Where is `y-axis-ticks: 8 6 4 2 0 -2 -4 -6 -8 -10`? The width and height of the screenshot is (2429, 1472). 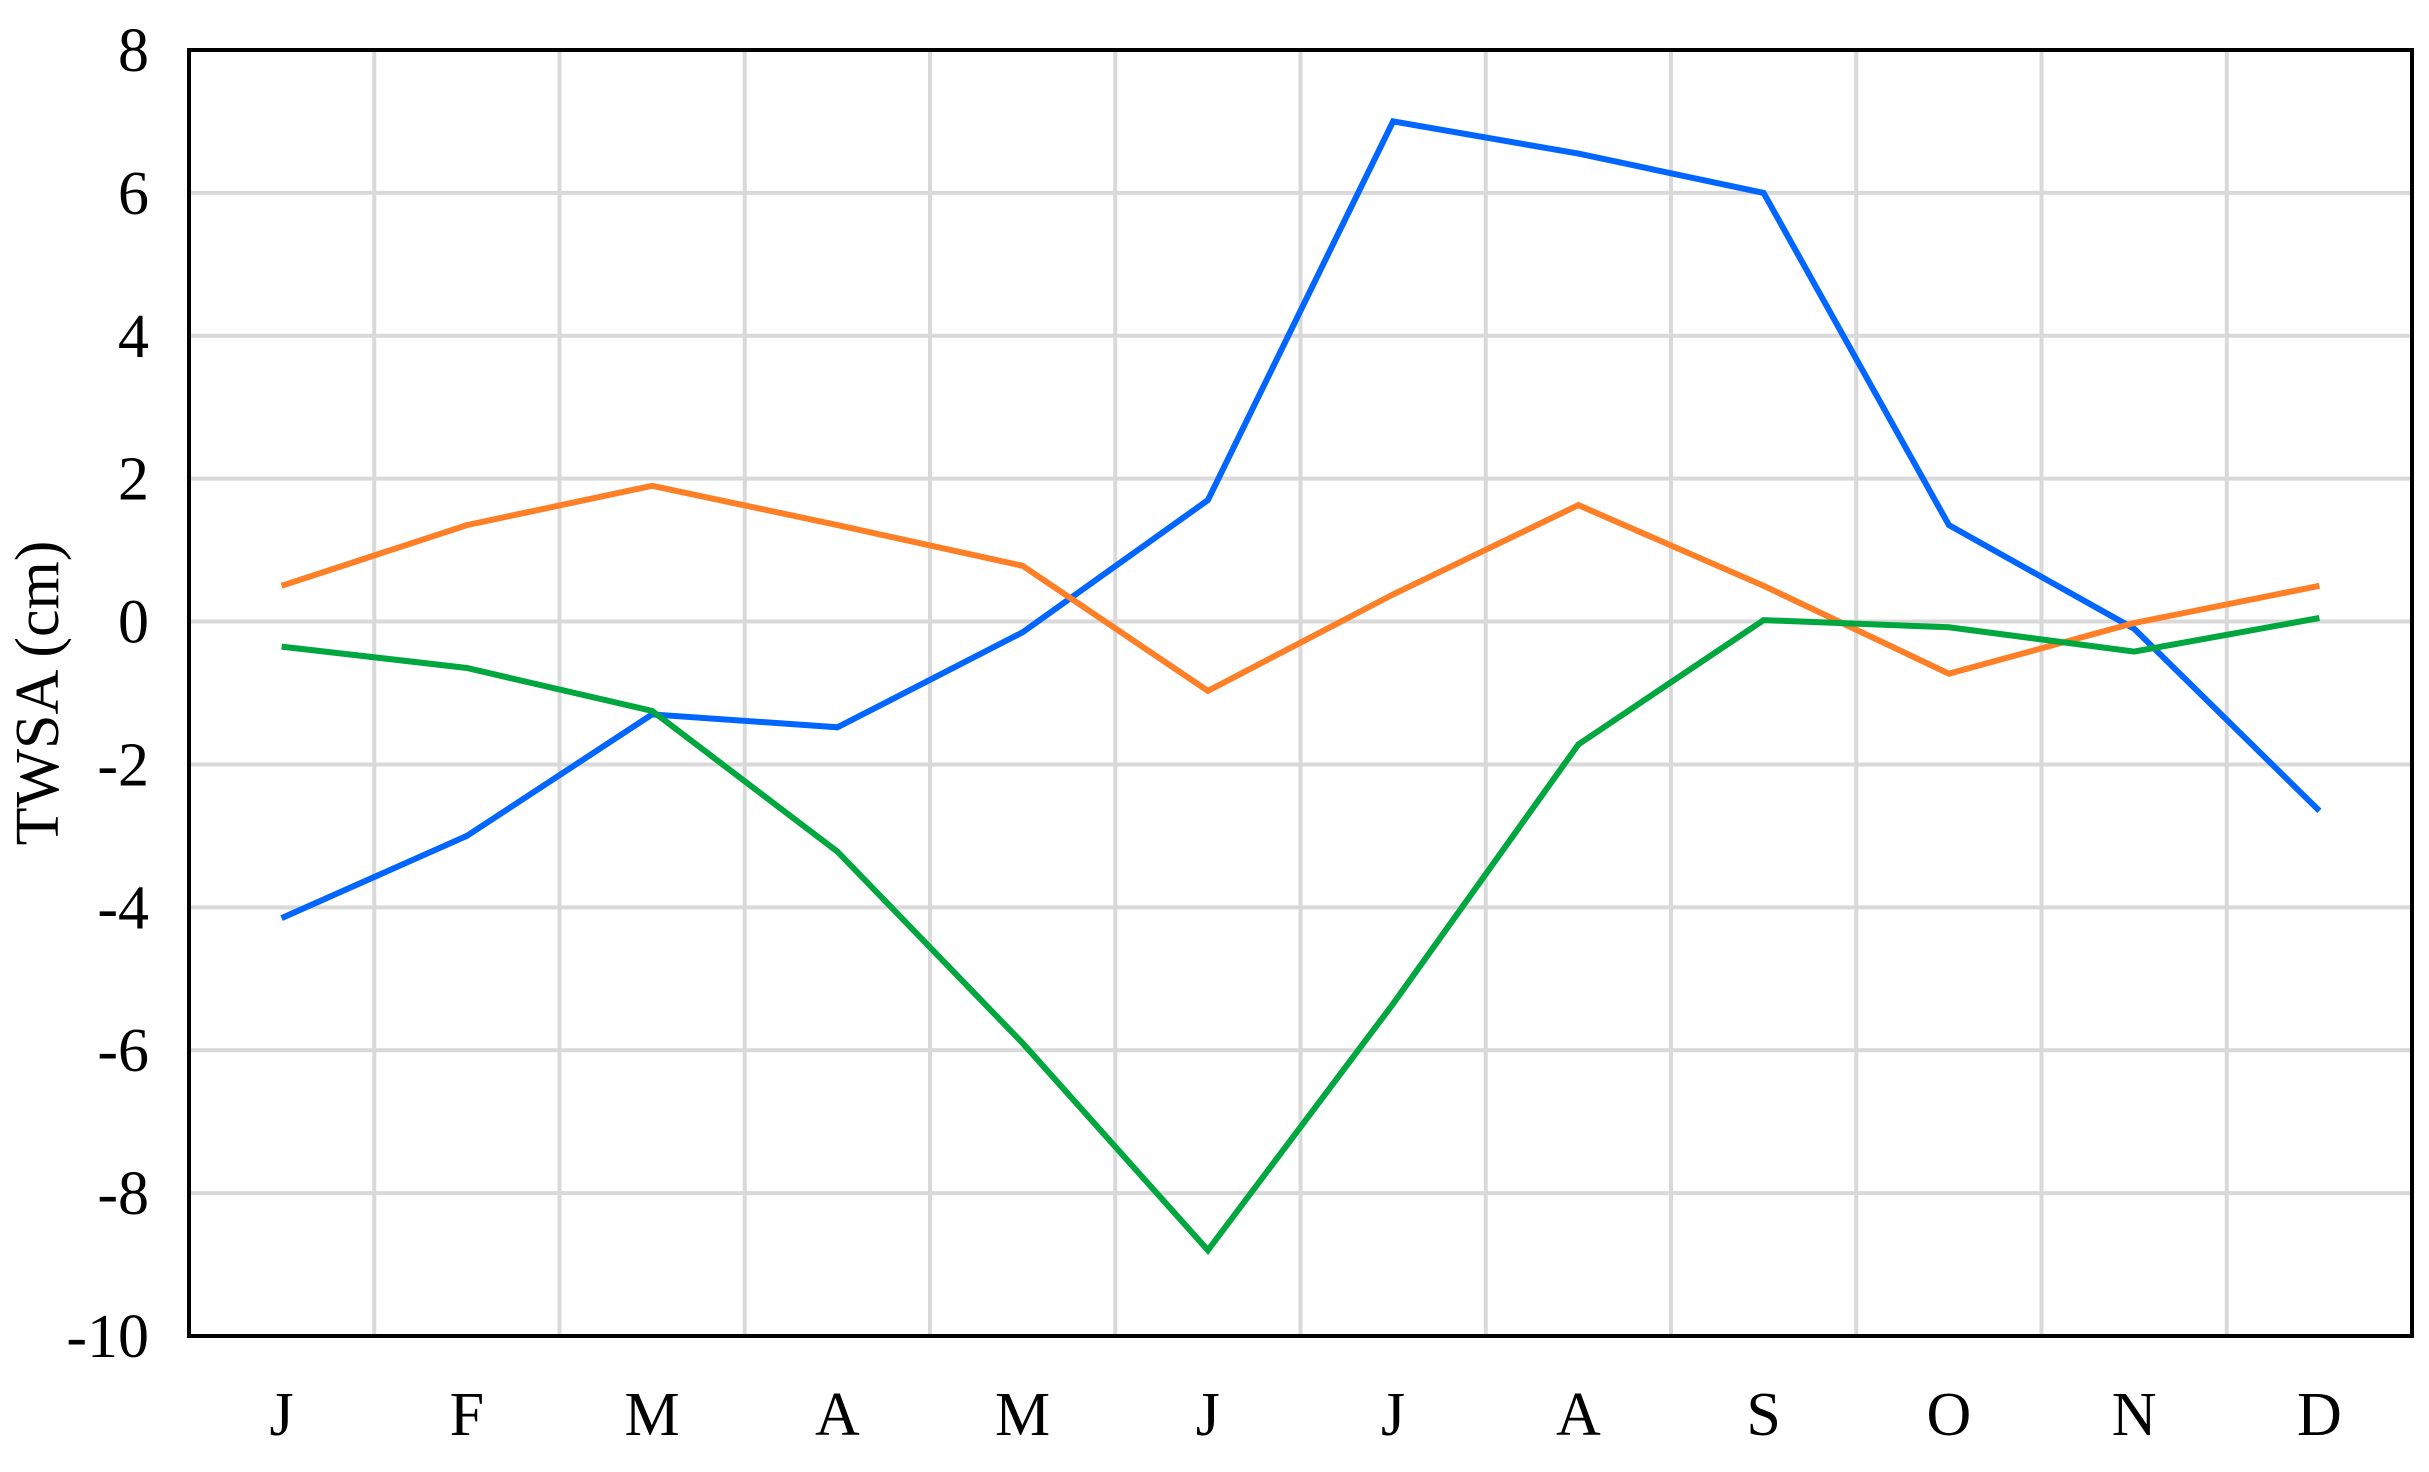 y-axis-ticks: 8 6 4 2 0 -2 -4 -6 -8 -10 is located at coordinates (107, 694).